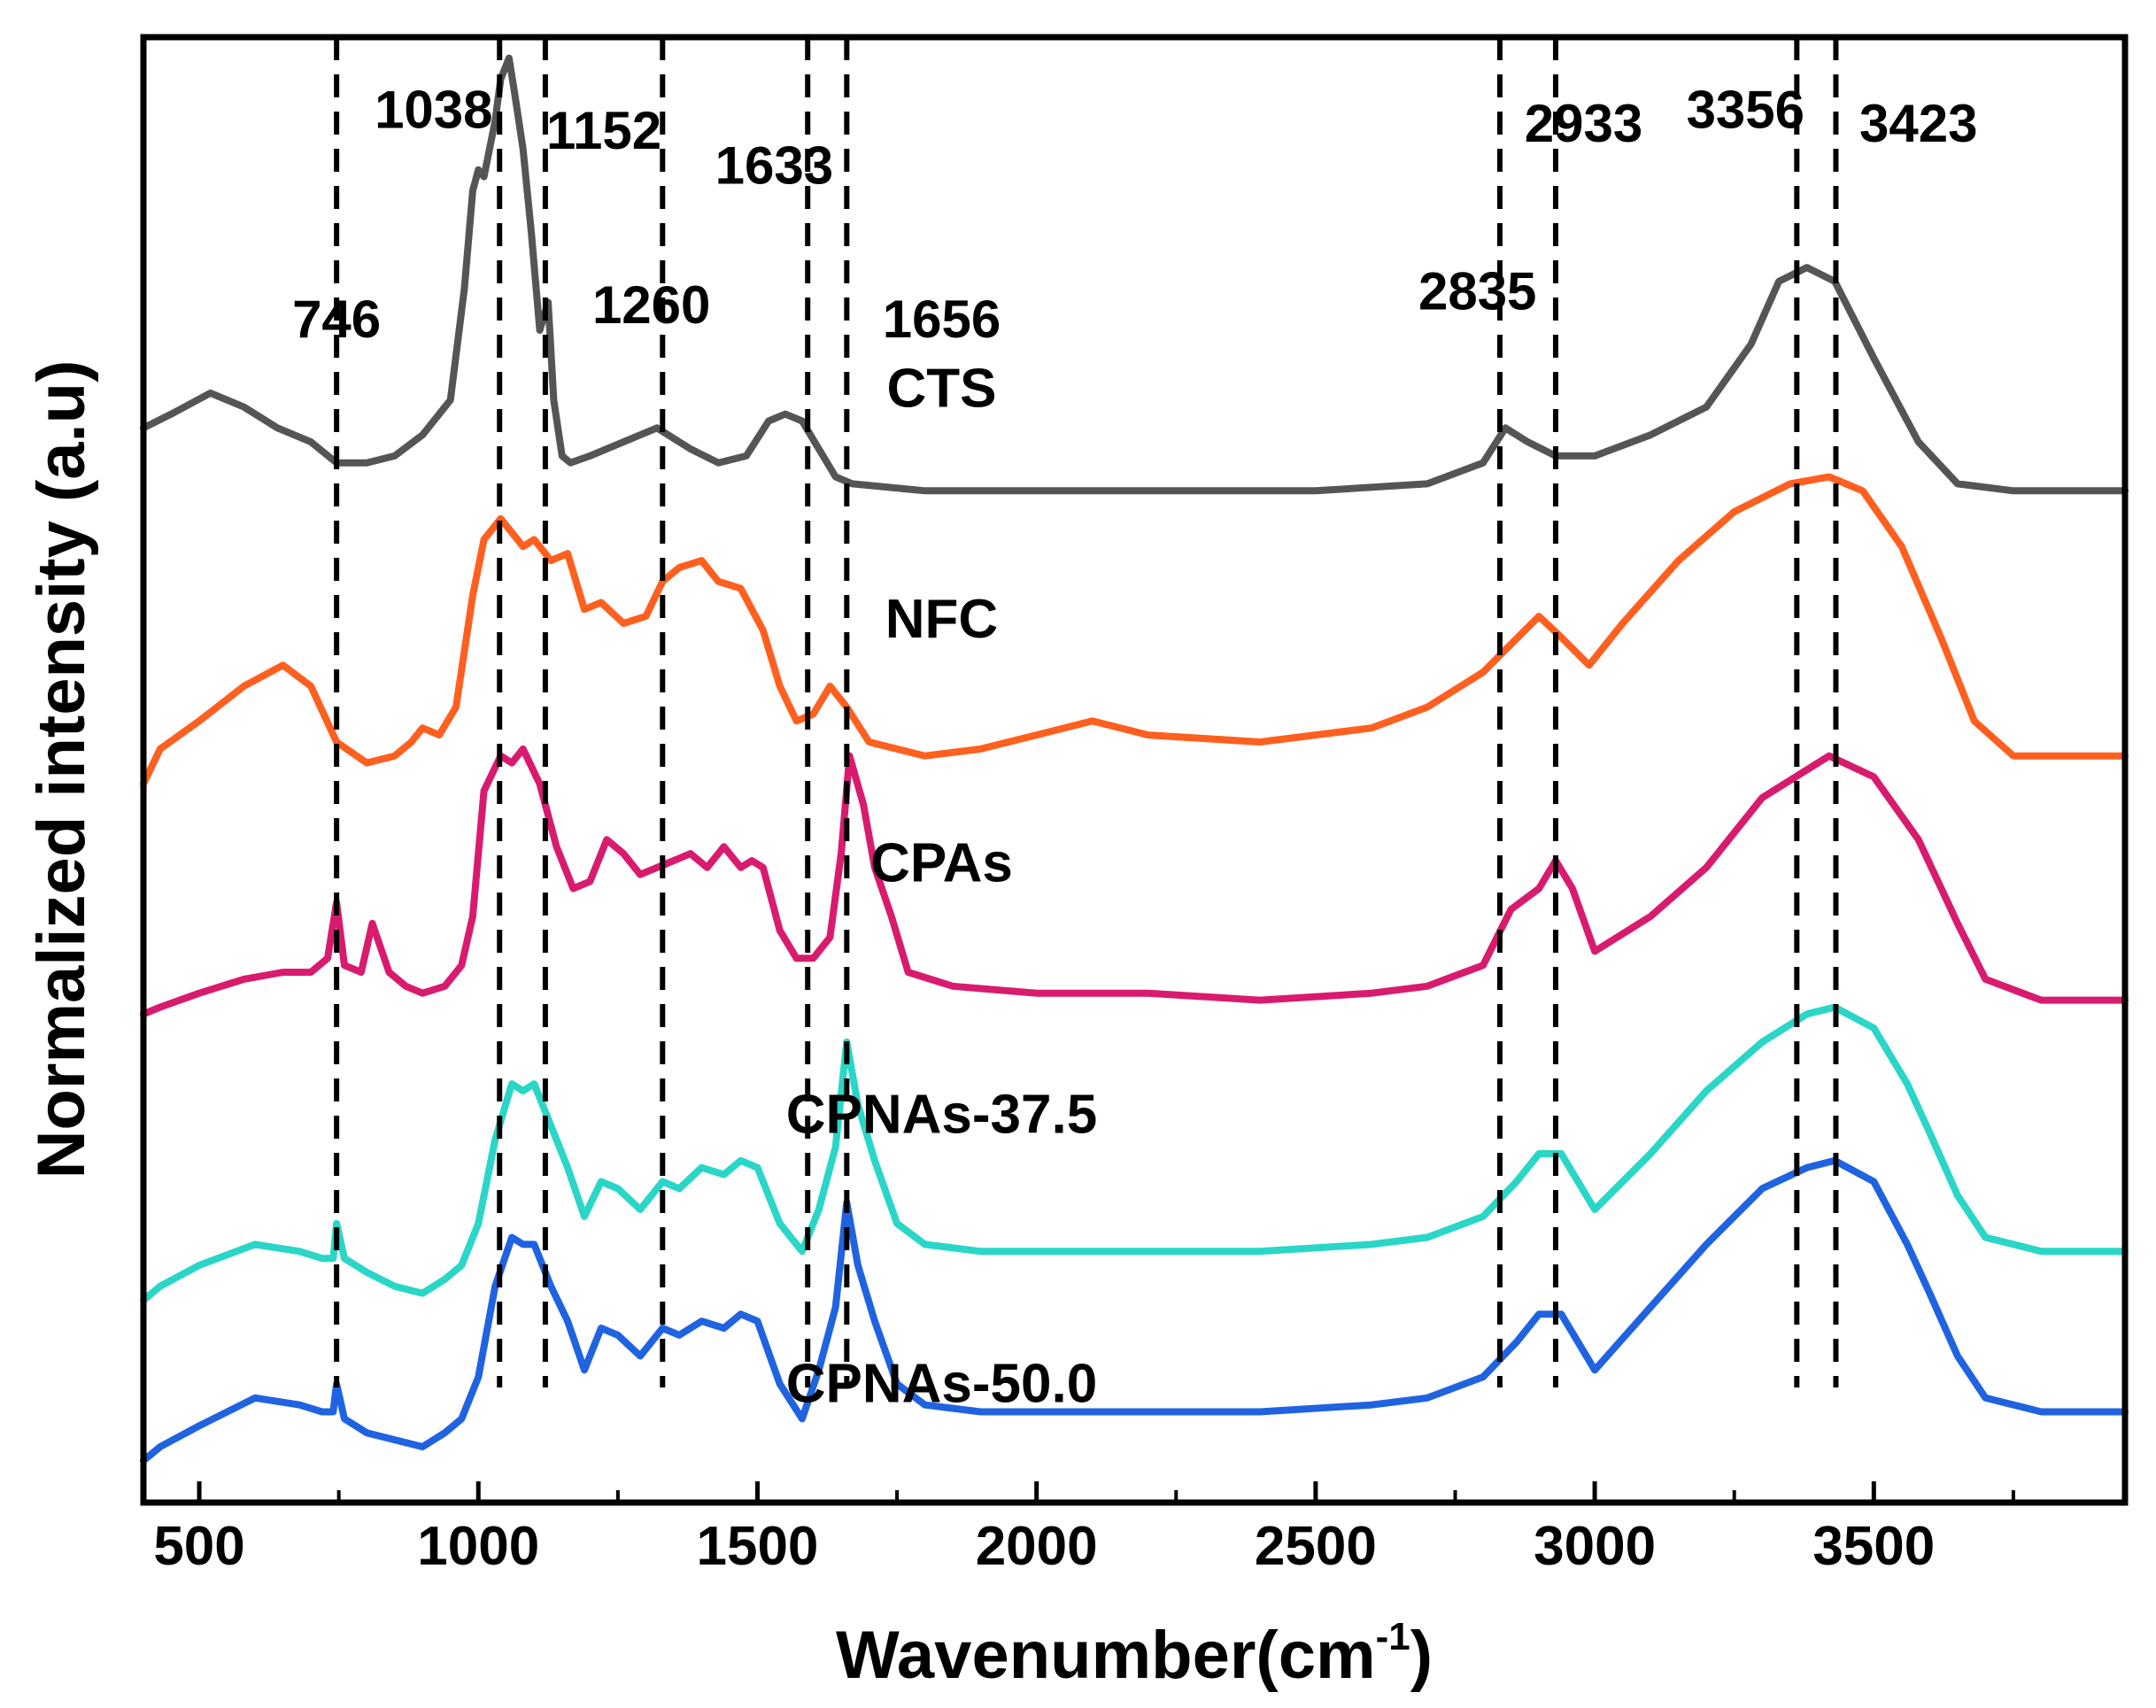 The height and width of the screenshot is (1708, 2156). What do you see at coordinates (941, 619) in the screenshot?
I see `series-label-nfc: NFC` at bounding box center [941, 619].